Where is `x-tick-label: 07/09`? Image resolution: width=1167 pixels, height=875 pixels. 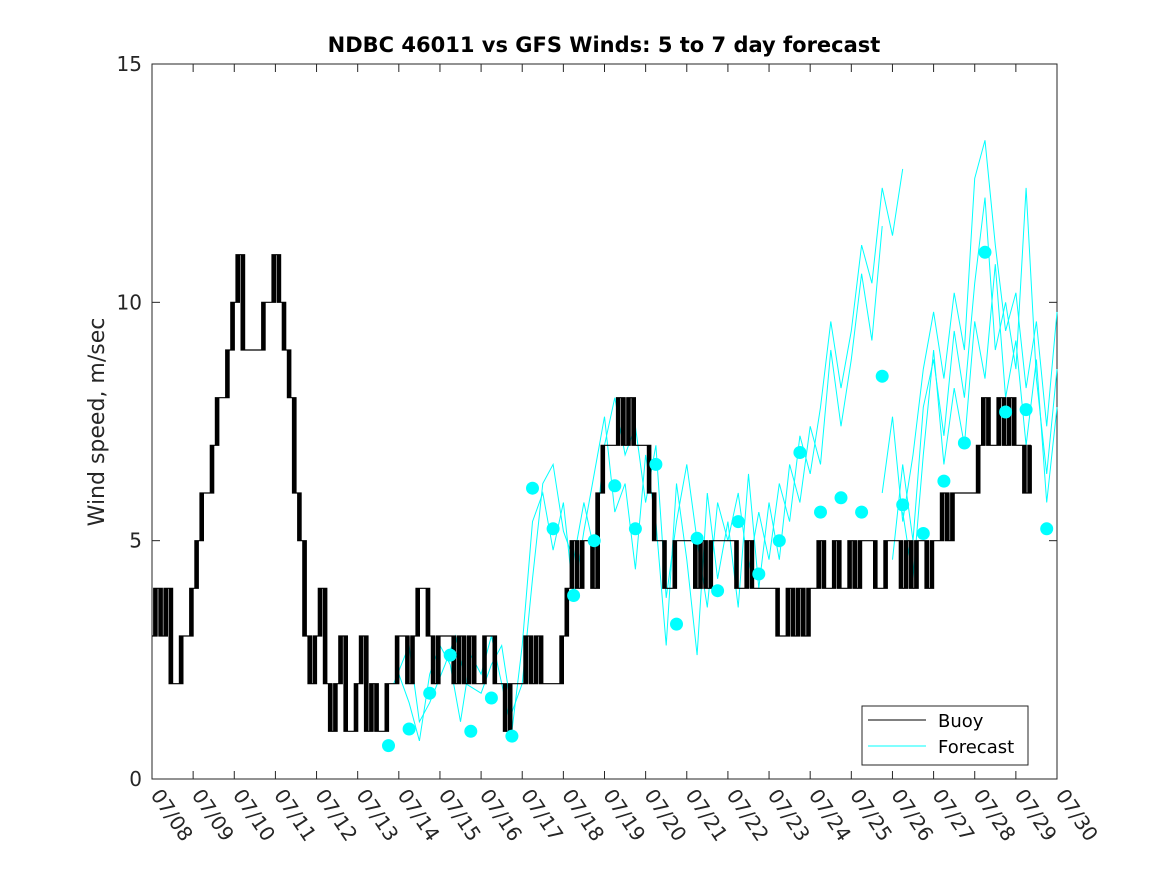
x-tick-label: 07/09 is located at coordinates (213, 814).